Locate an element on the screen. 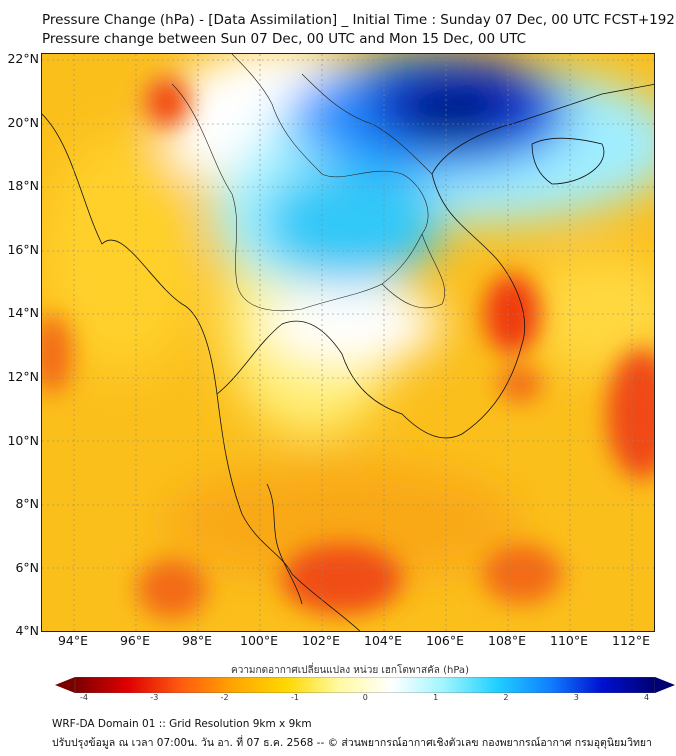 Image resolution: width=676 pixels, height=756 pixels. colorbar-tick-label: -3 is located at coordinates (154, 697).